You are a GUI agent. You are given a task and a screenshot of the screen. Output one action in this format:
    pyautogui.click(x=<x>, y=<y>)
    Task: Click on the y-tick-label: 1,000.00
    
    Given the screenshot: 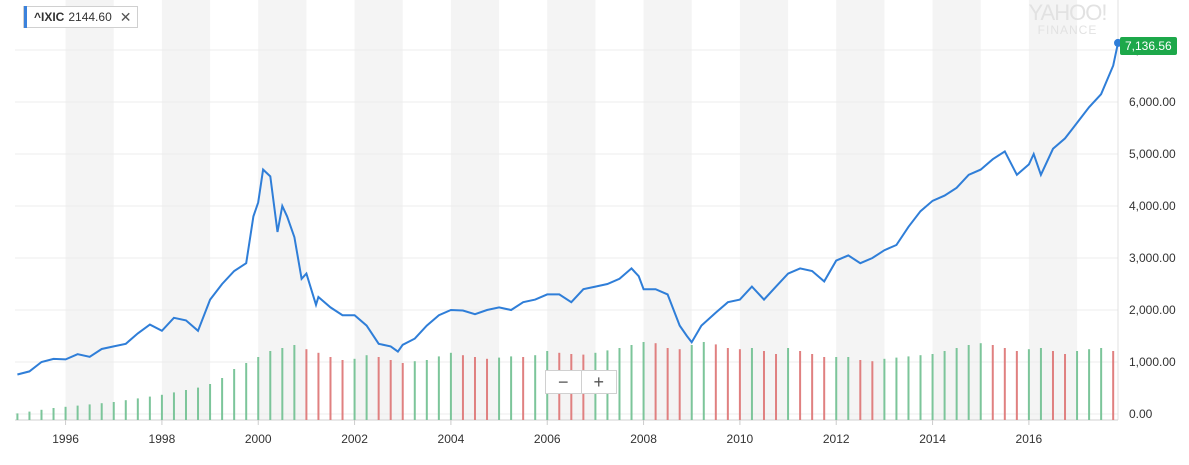 What is the action you would take?
    pyautogui.click(x=1152, y=362)
    